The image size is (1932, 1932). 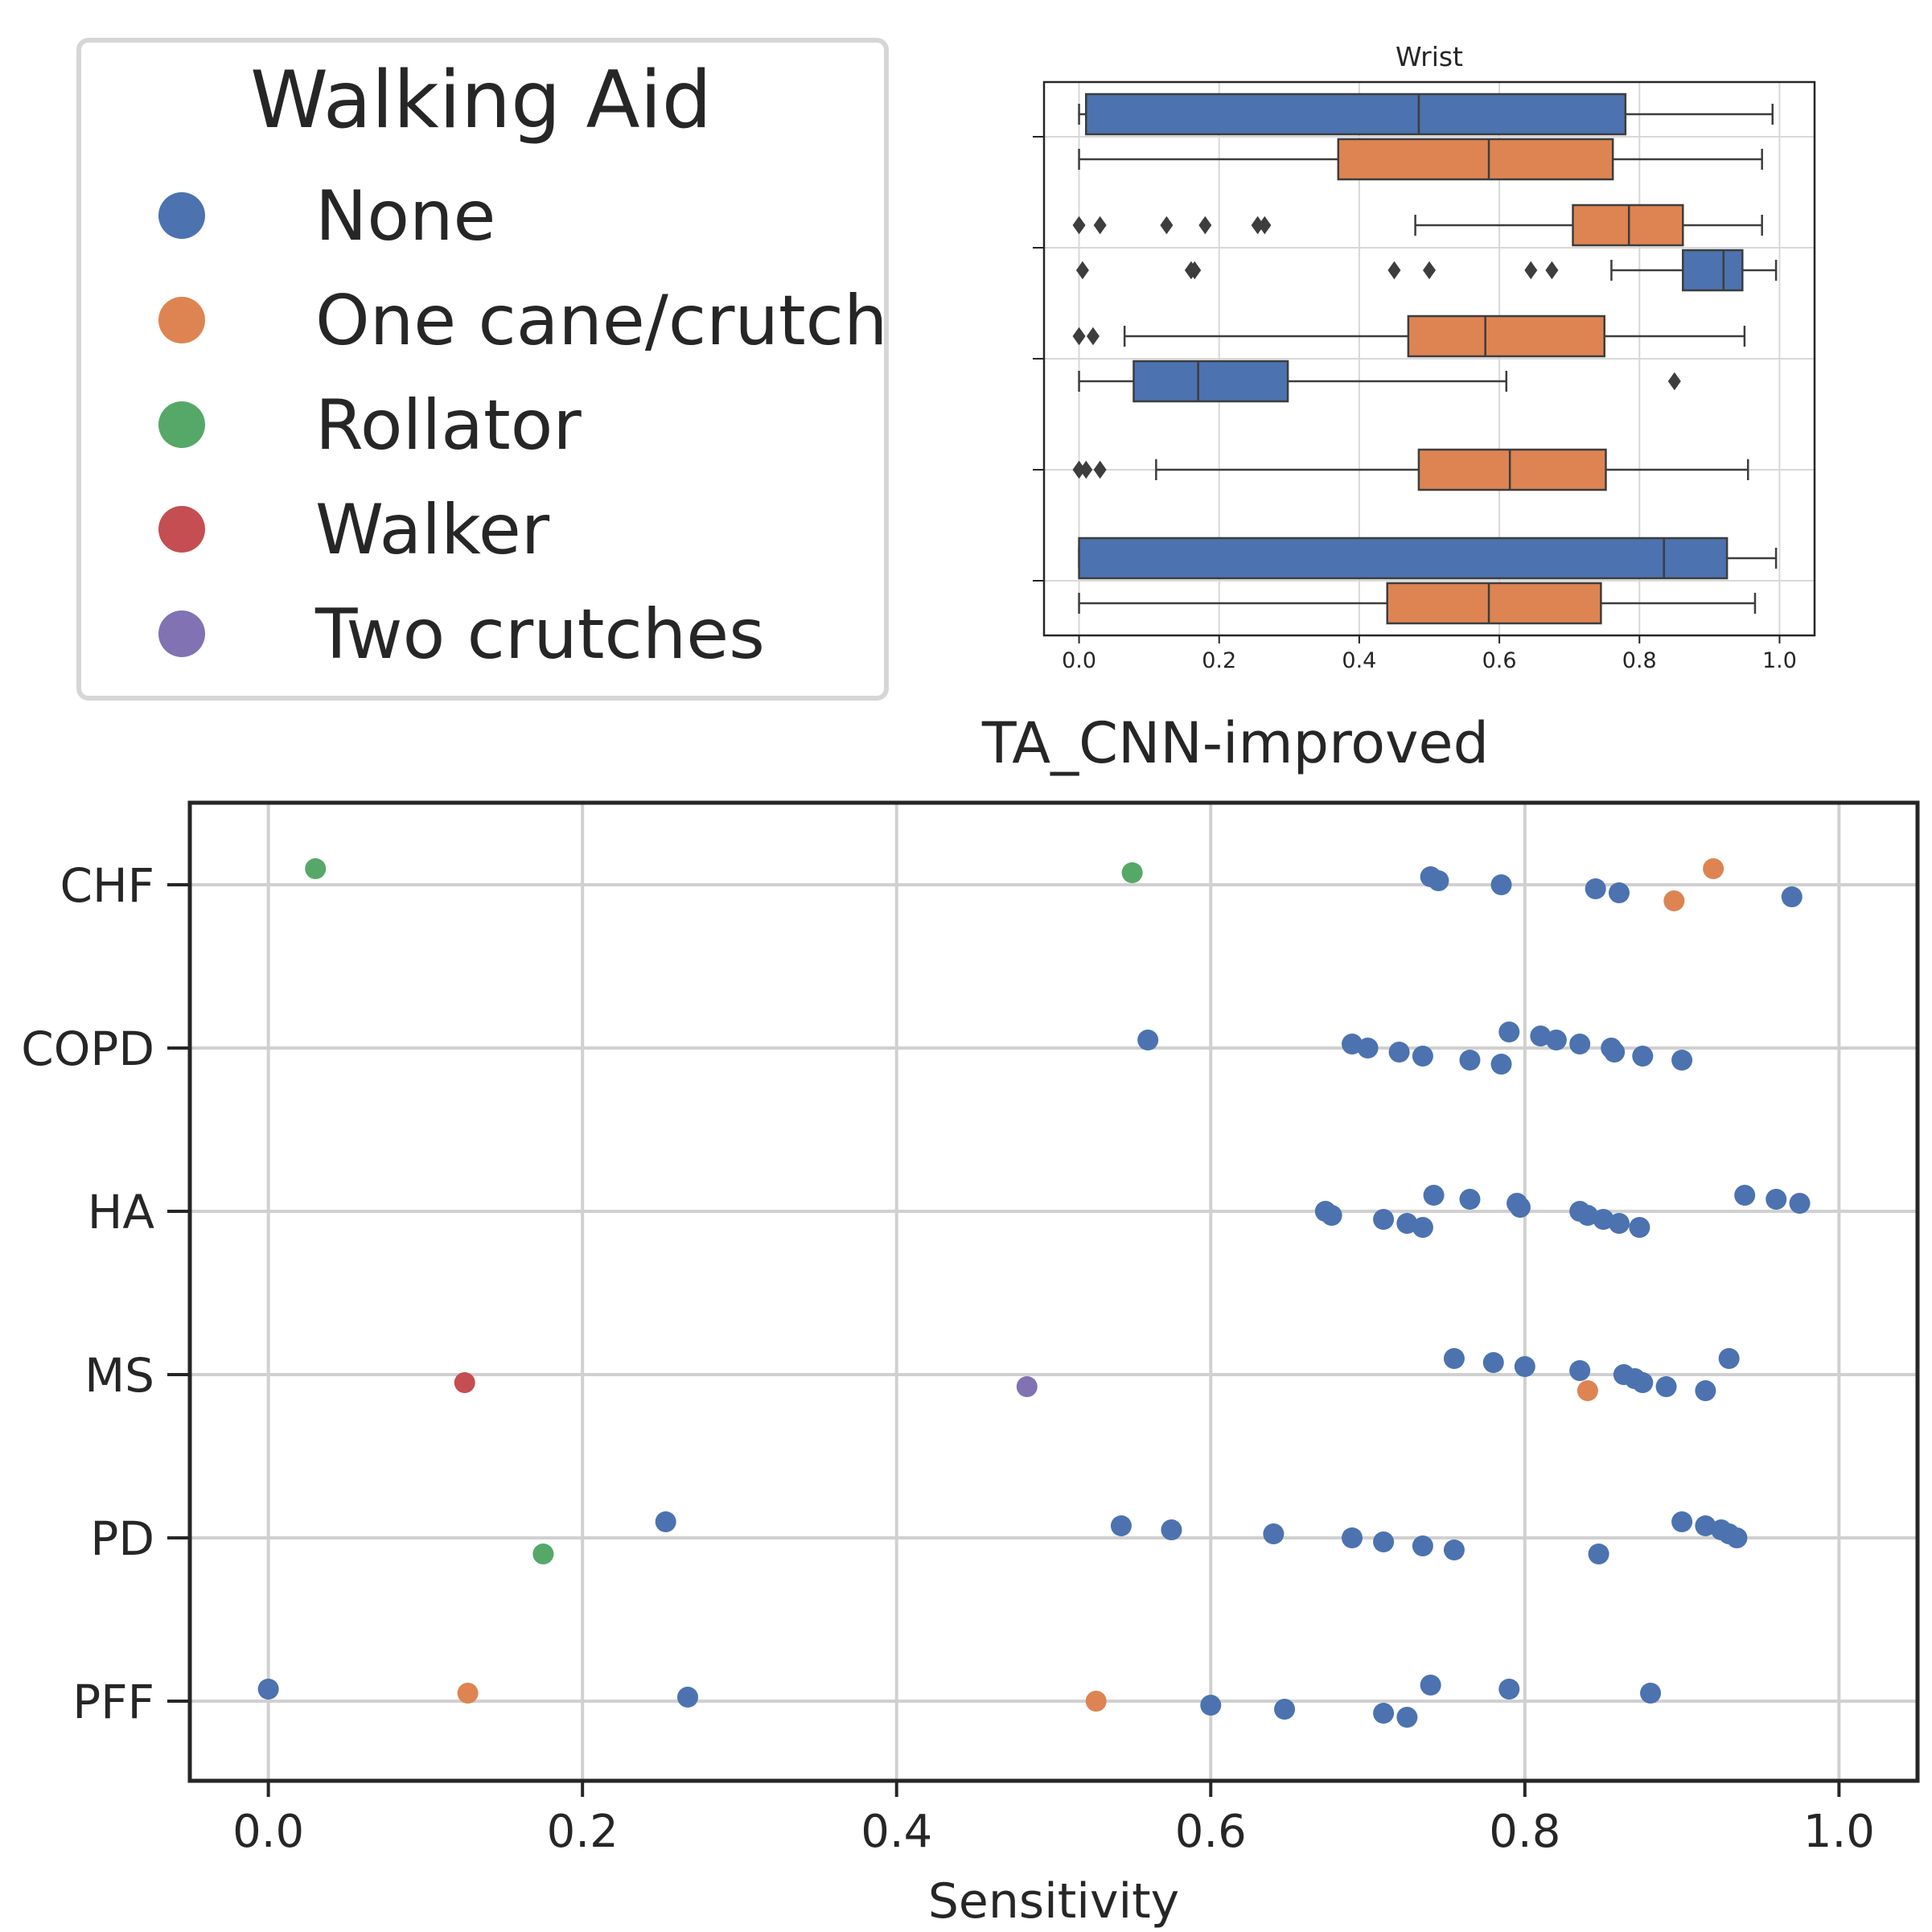 I want to click on point-pd-rollator, so click(x=543, y=1554).